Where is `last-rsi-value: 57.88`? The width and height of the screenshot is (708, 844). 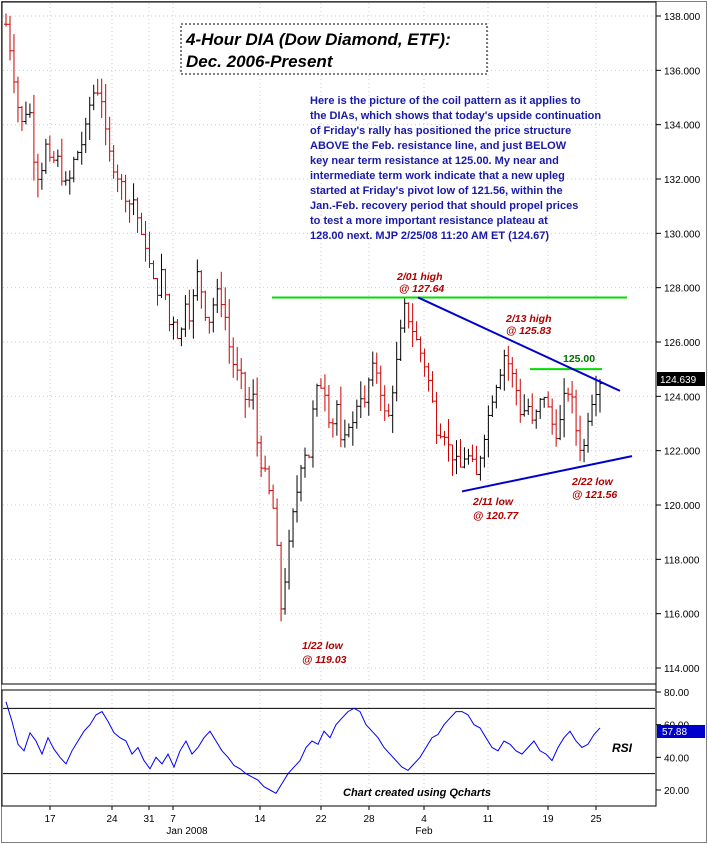 last-rsi-value: 57.88 is located at coordinates (674, 732).